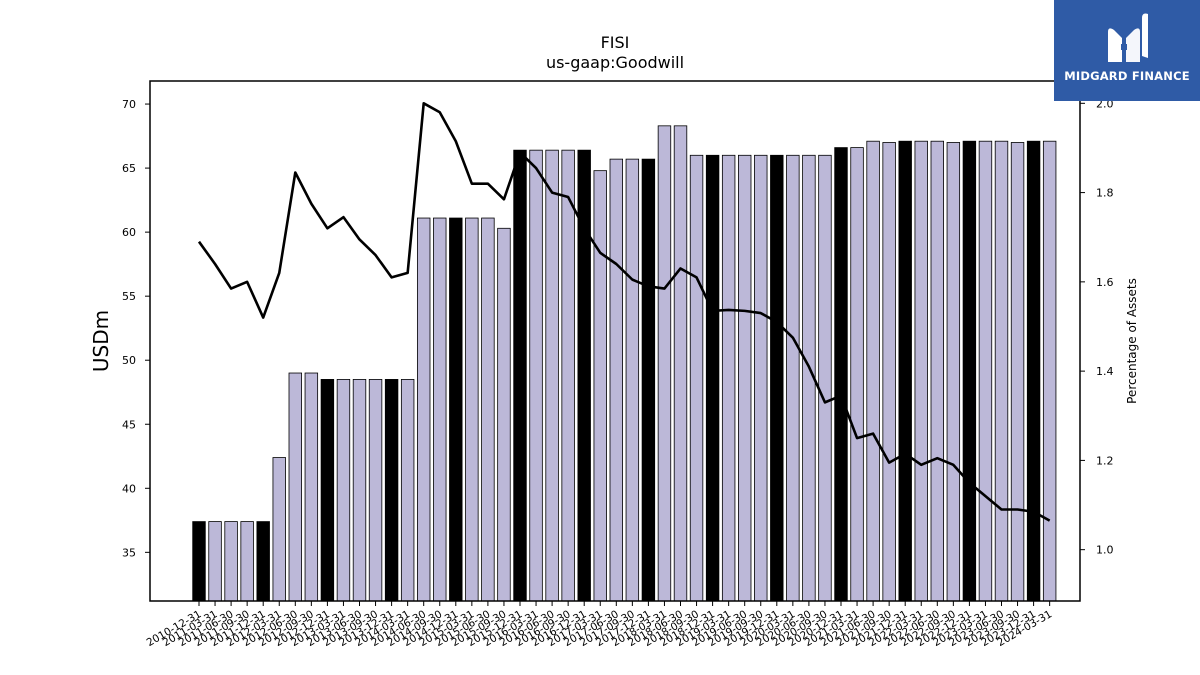 Image resolution: width=1200 pixels, height=675 pixels. What do you see at coordinates (129, 104) in the screenshot?
I see `y-tick-label: 70` at bounding box center [129, 104].